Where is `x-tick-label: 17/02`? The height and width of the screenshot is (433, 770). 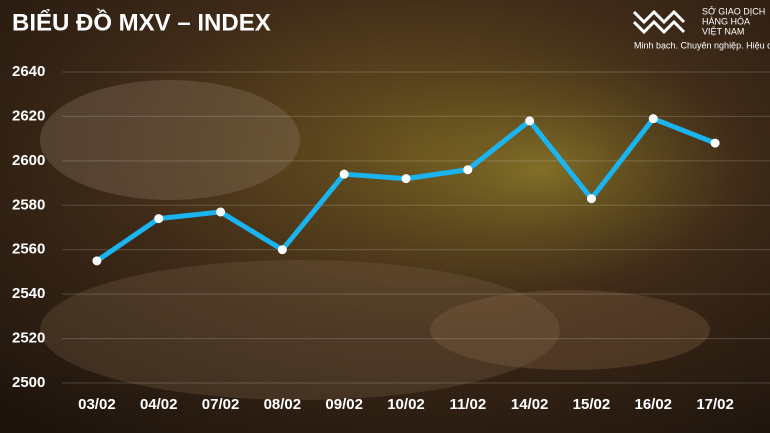
x-tick-label: 17/02 is located at coordinates (715, 404).